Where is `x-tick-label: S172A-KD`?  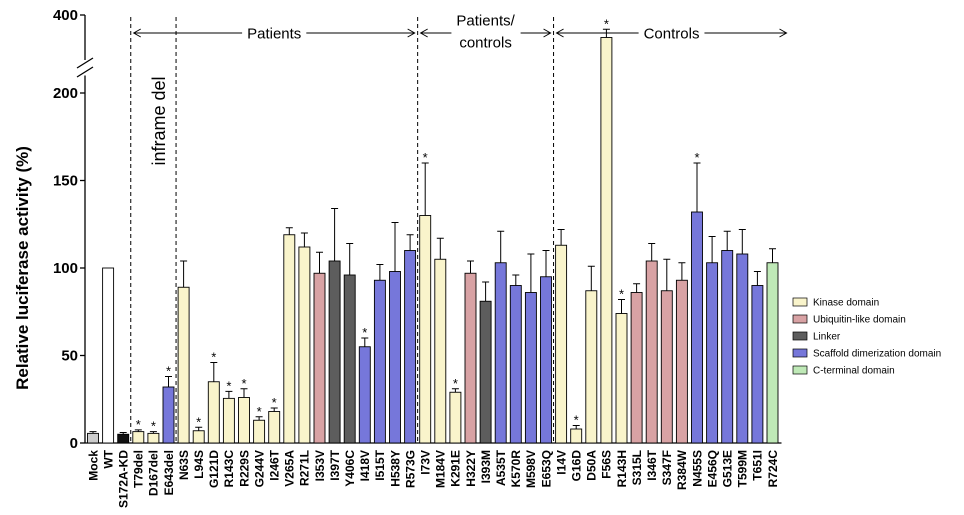 x-tick-label: S172A-KD is located at coordinates (124, 479).